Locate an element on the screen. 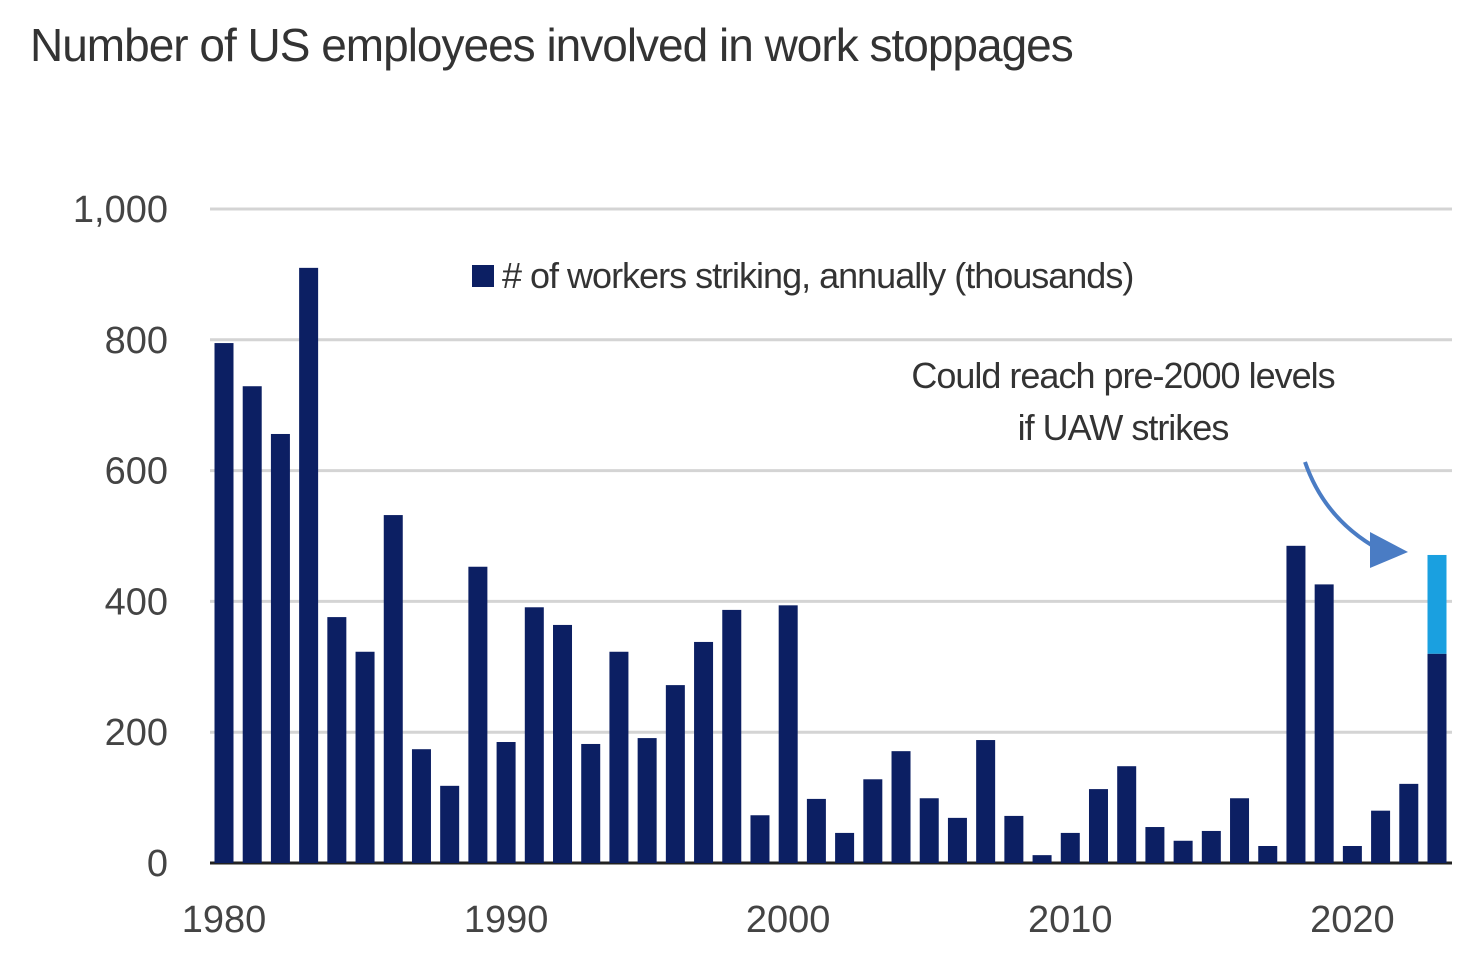 The height and width of the screenshot is (969, 1480). bar-2021 is located at coordinates (1381, 836).